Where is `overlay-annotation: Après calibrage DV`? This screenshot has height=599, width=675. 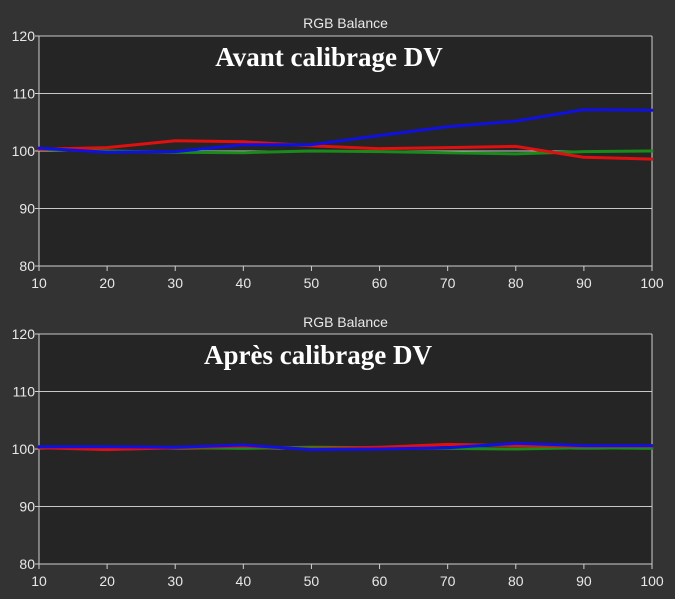 overlay-annotation: Après calibrage DV is located at coordinates (318, 355).